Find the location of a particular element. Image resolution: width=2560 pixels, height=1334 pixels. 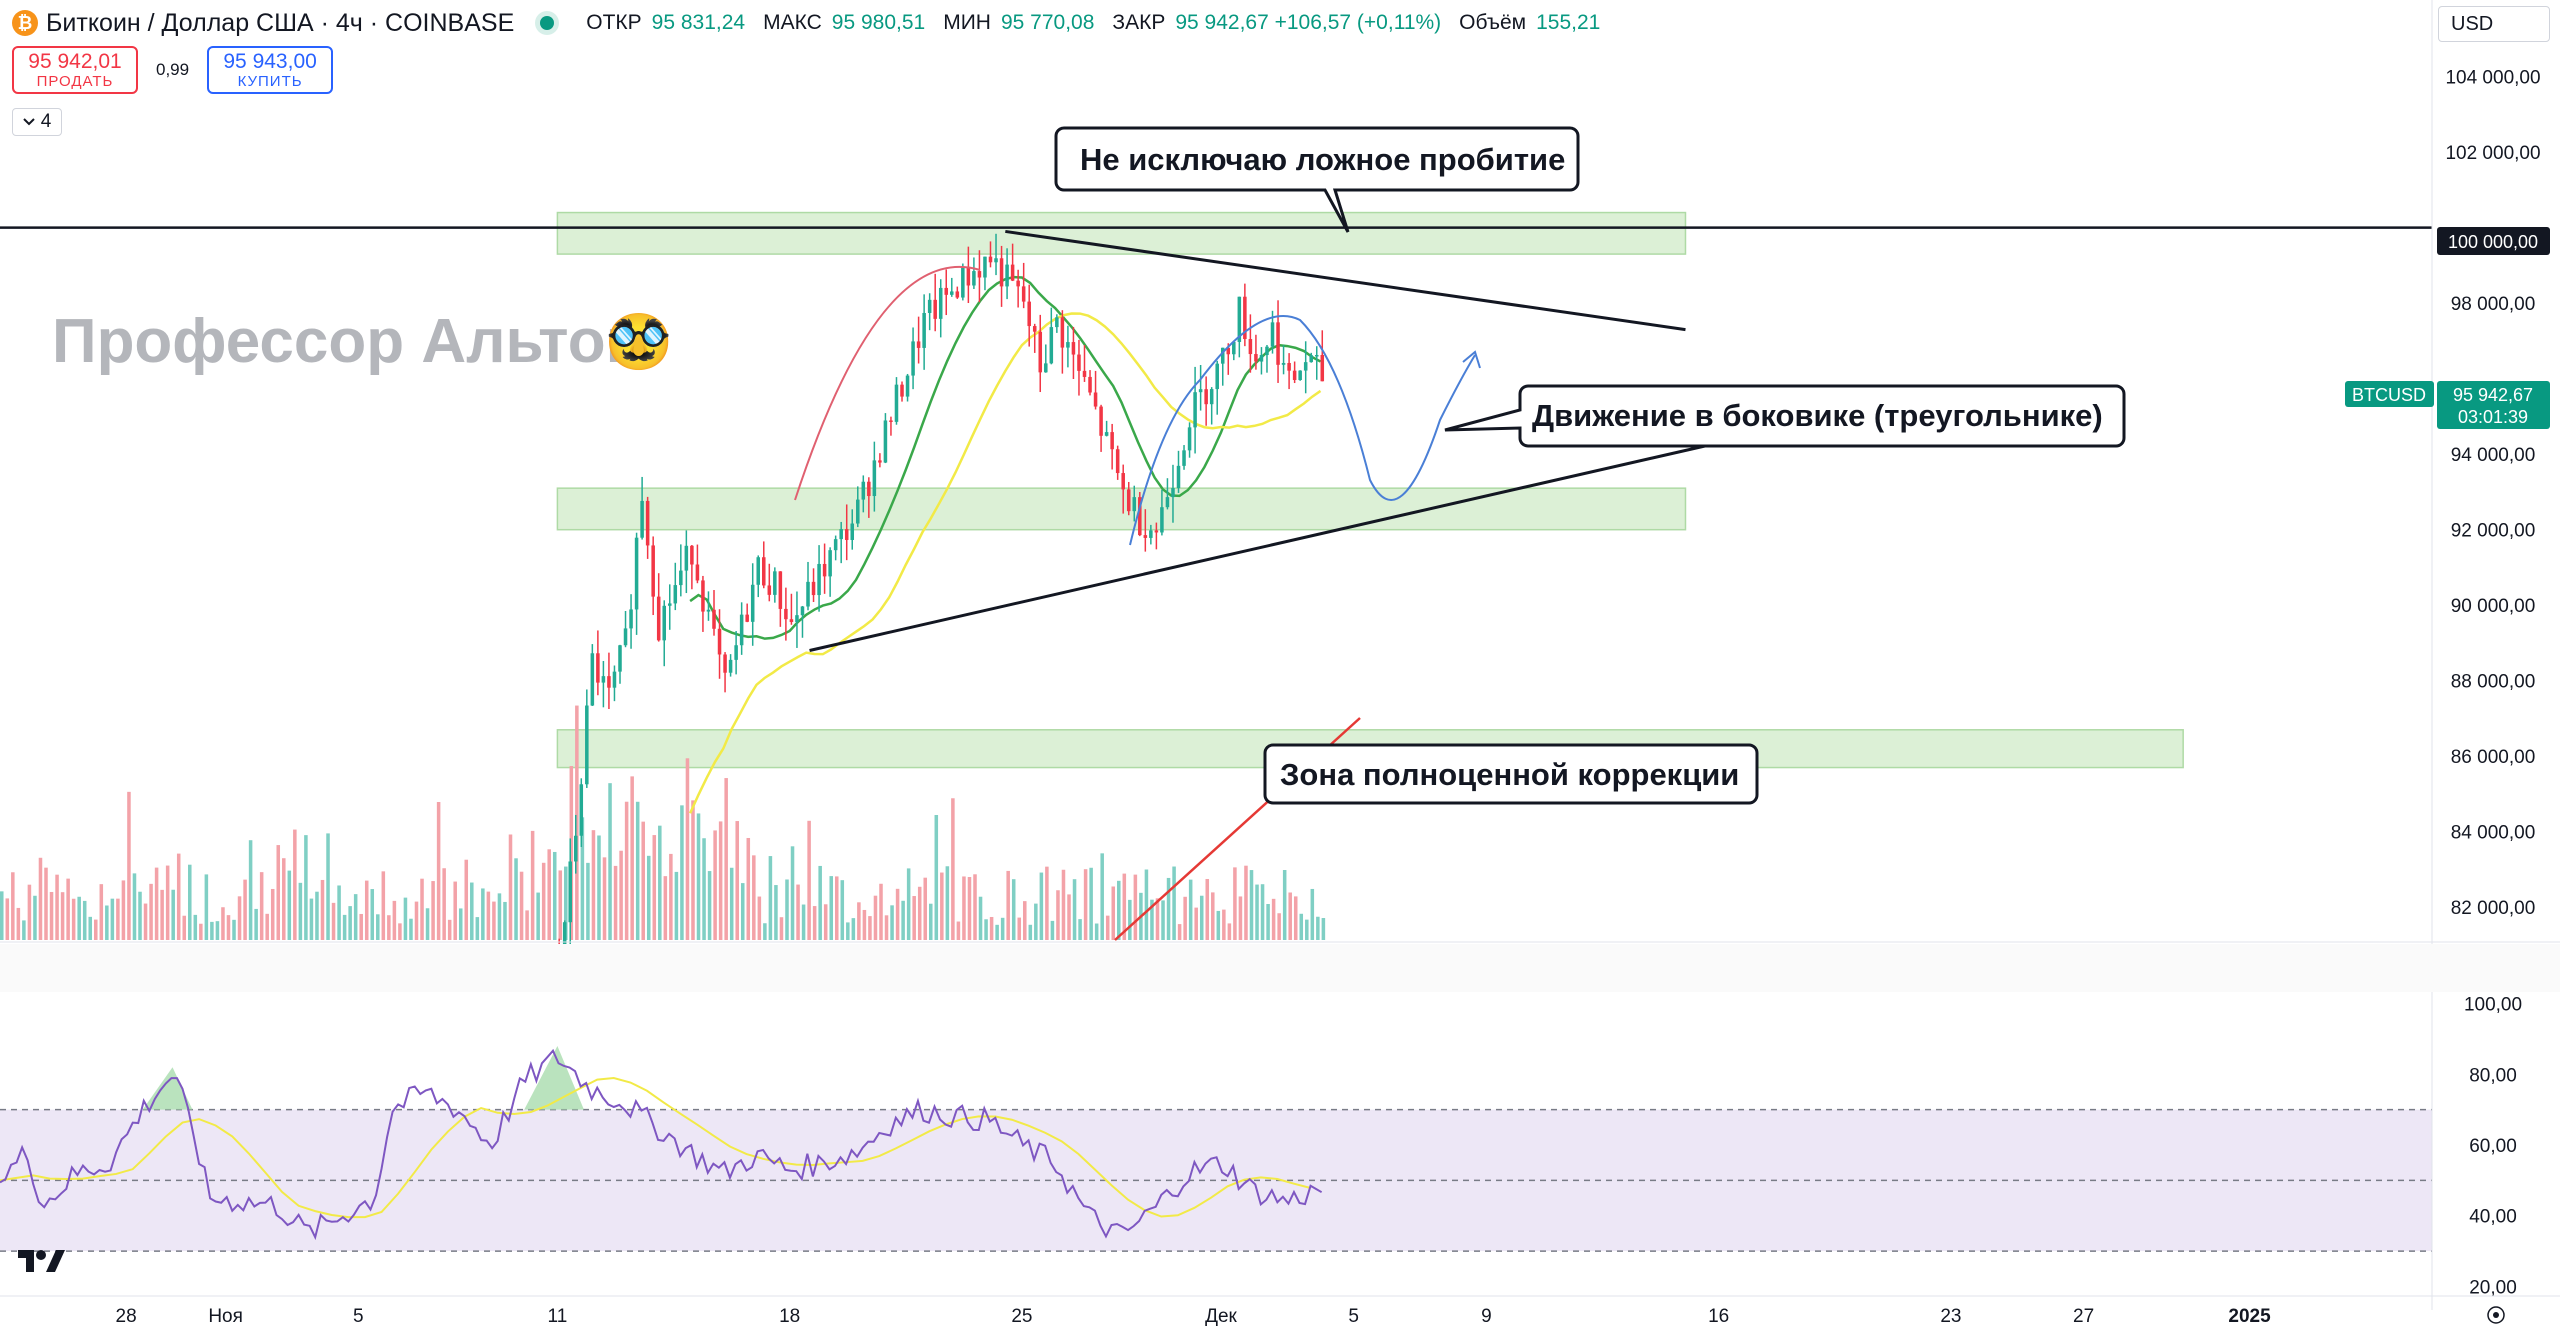

trade-panel: 95 942,01 ПРОДАТЬ 0,99 95 943,00 КУПИТЬ is located at coordinates (173, 70).